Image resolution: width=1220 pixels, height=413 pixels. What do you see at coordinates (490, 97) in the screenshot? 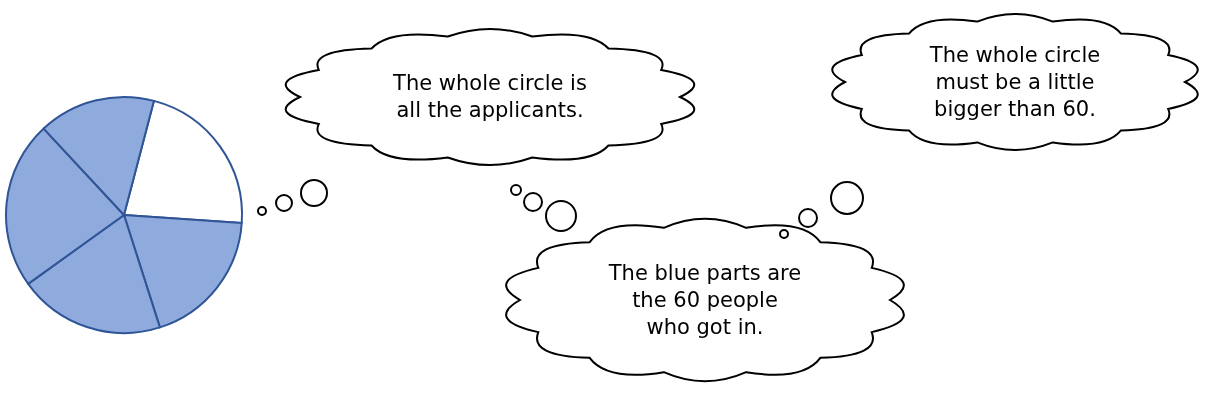
I see `text: The whole circle is all the applicants.` at bounding box center [490, 97].